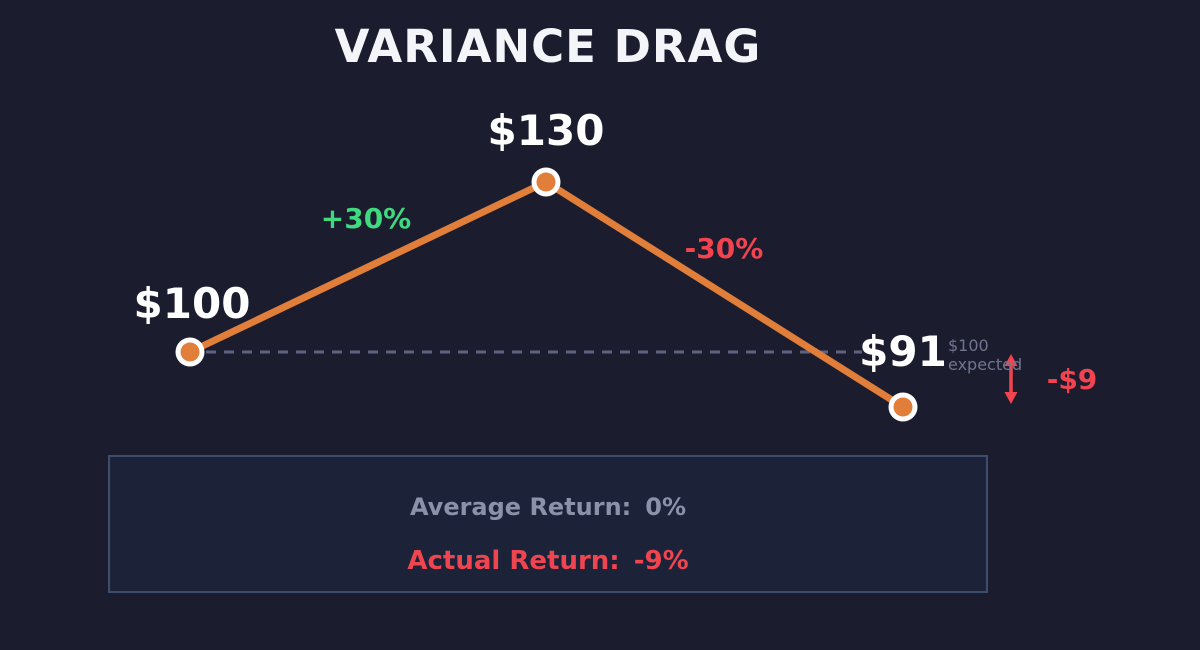 This screenshot has height=650, width=1200. Describe the element at coordinates (661, 560) in the screenshot. I see `actual-return-value: -9%` at that location.